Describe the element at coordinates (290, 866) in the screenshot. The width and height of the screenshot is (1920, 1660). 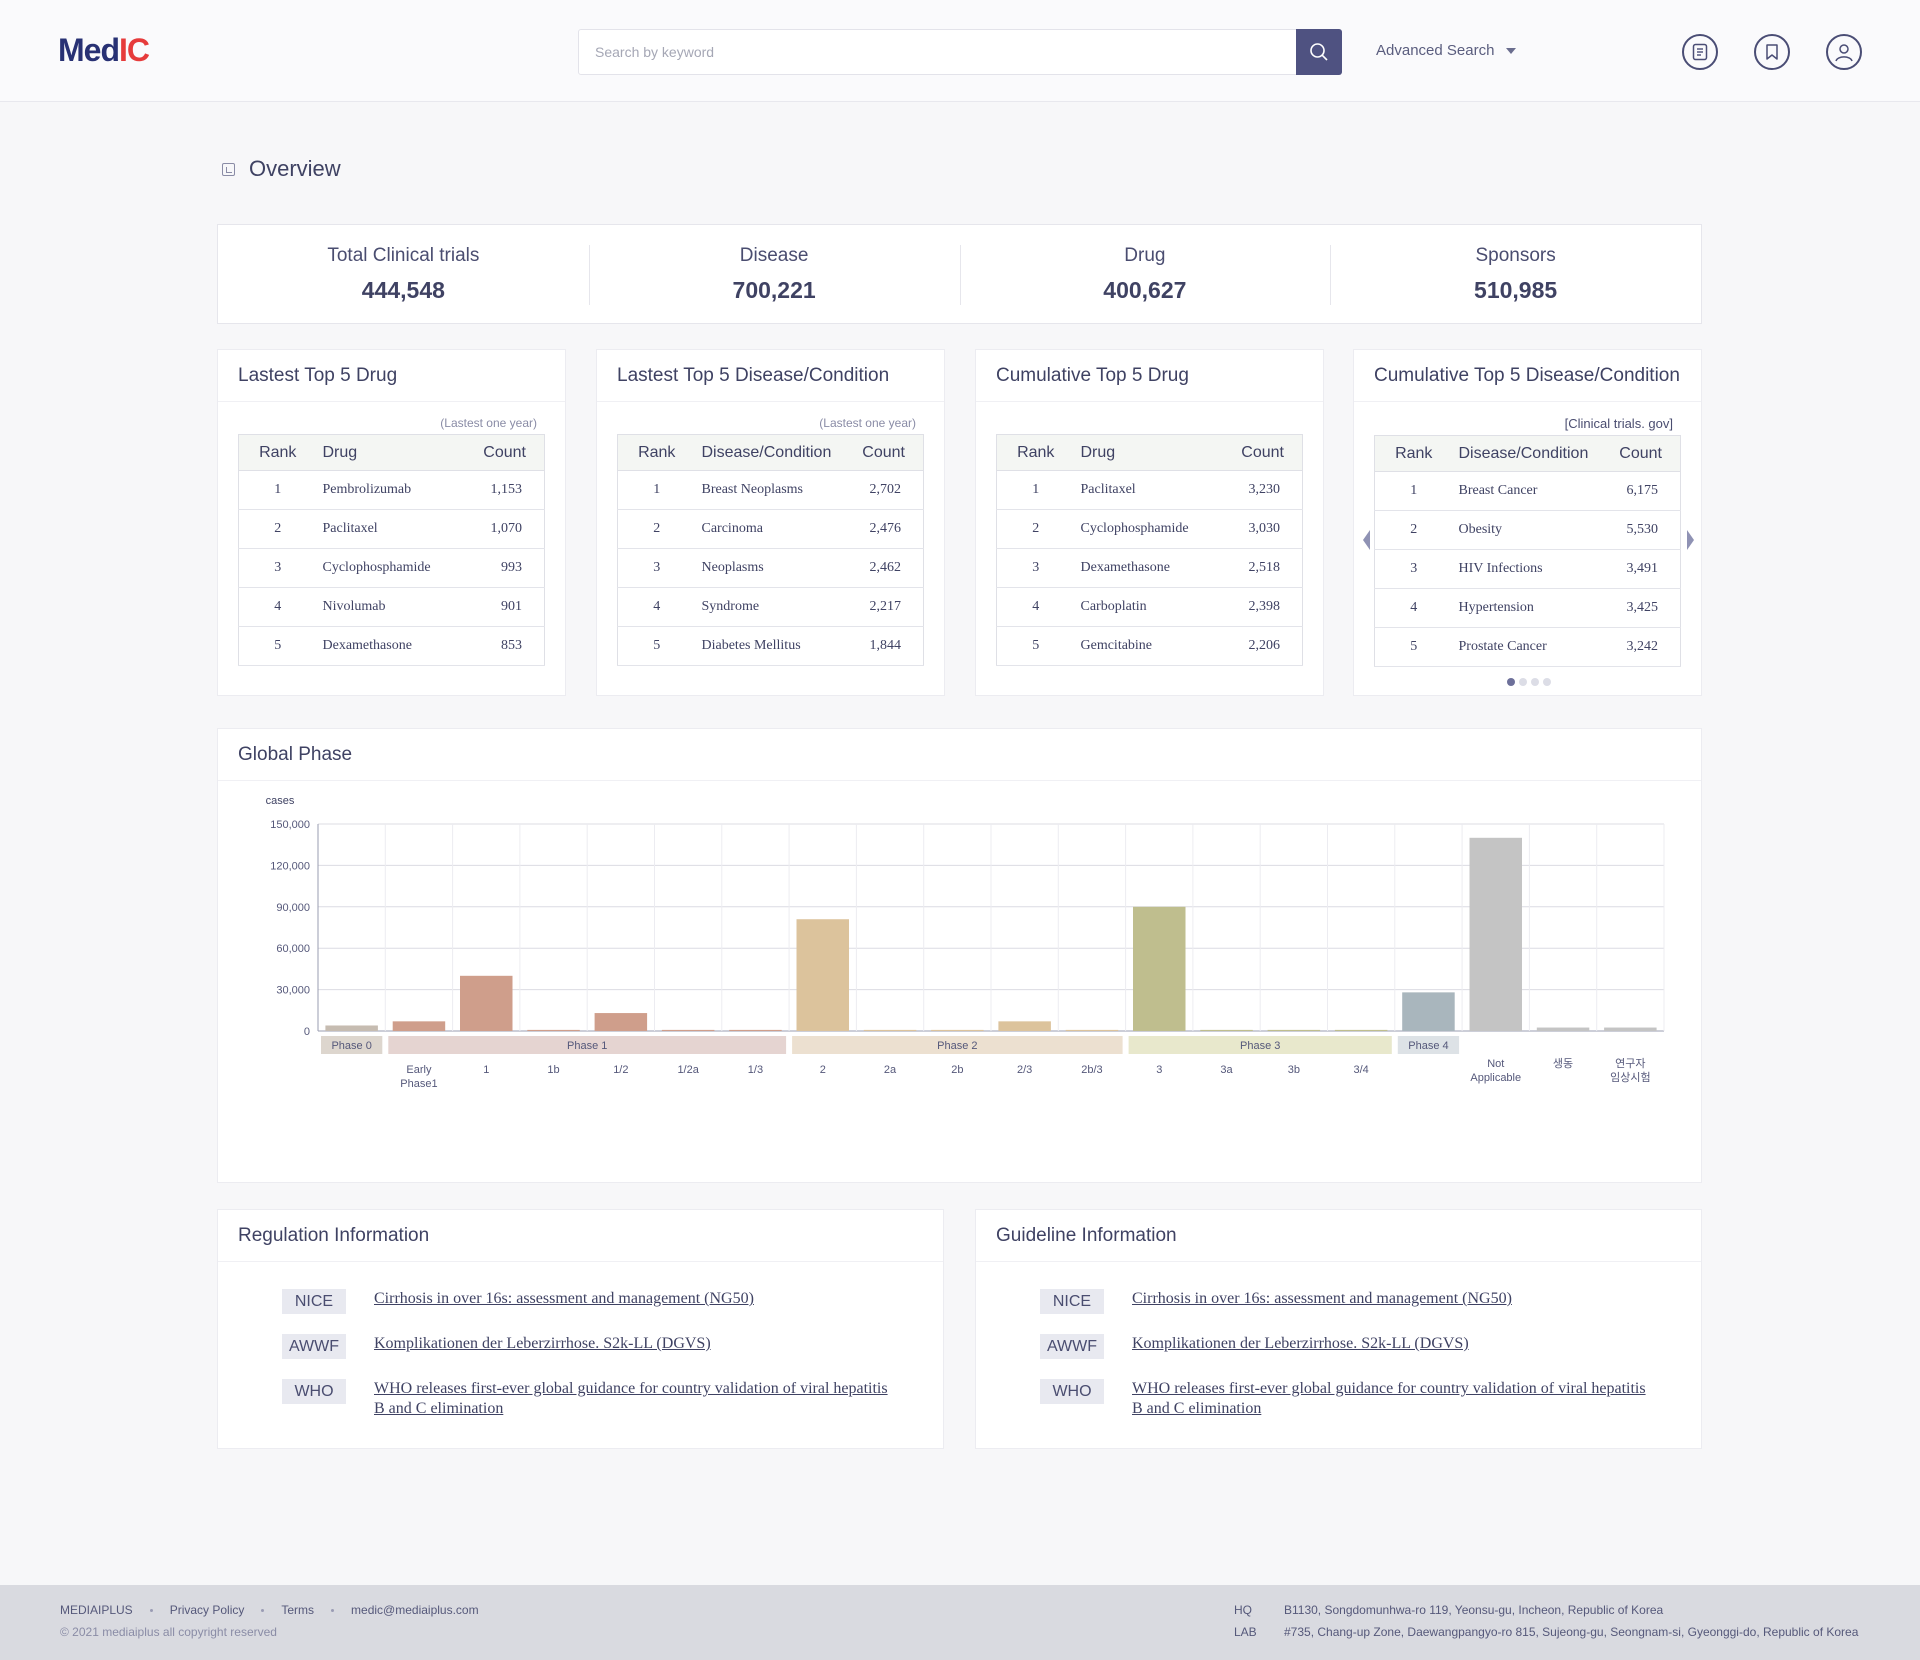
I see `y-tick-label: 120,000` at that location.